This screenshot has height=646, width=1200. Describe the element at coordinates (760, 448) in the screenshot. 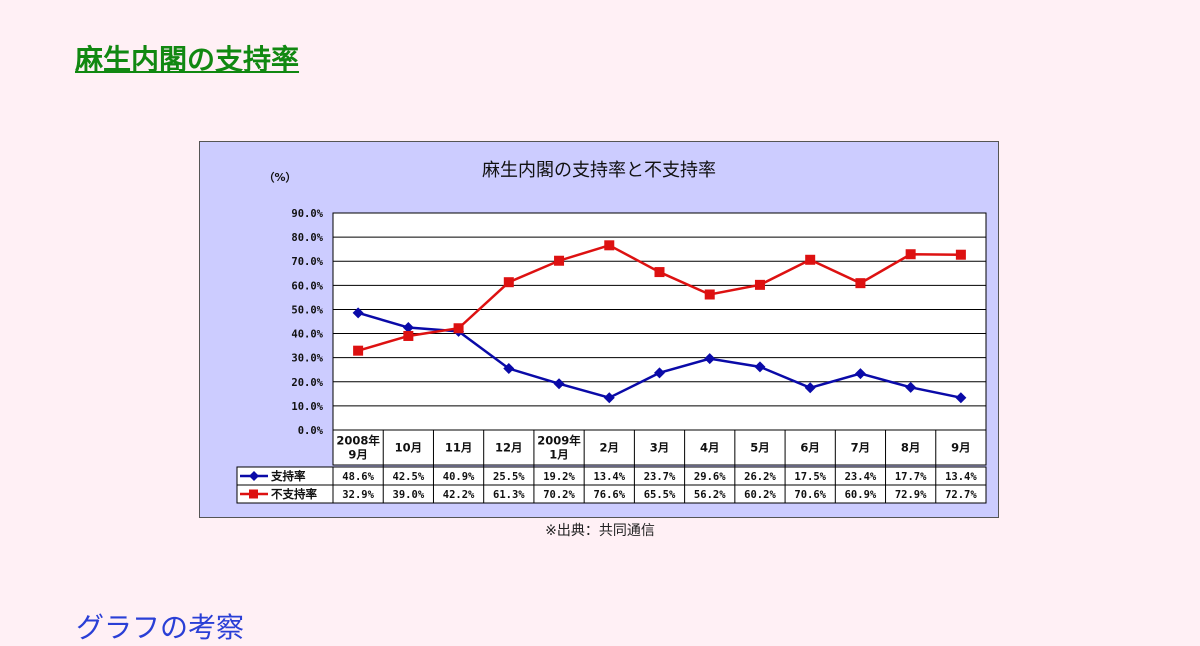

I see `x-tick-label: 5月` at that location.